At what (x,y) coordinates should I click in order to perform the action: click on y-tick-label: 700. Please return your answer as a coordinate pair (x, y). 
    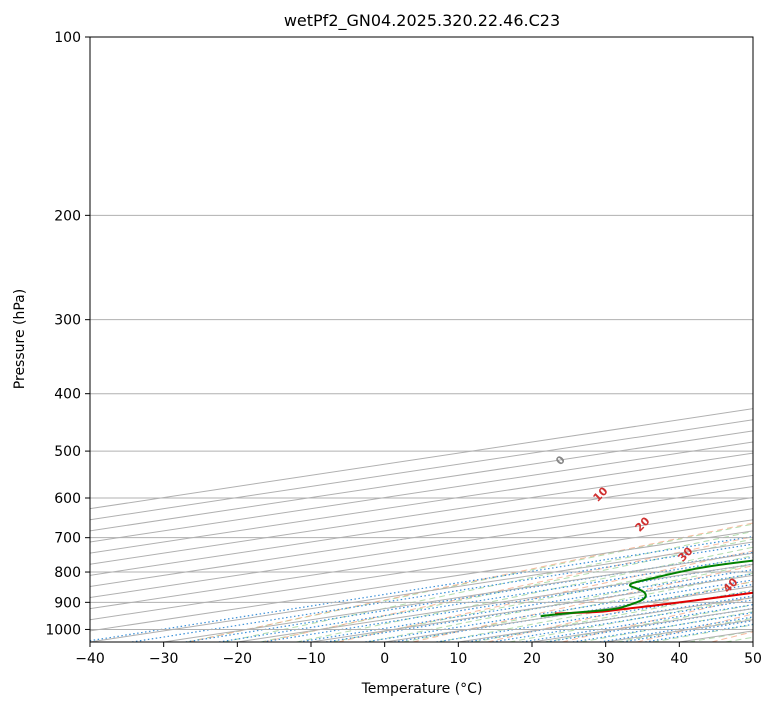
    Looking at the image, I should click on (67, 539).